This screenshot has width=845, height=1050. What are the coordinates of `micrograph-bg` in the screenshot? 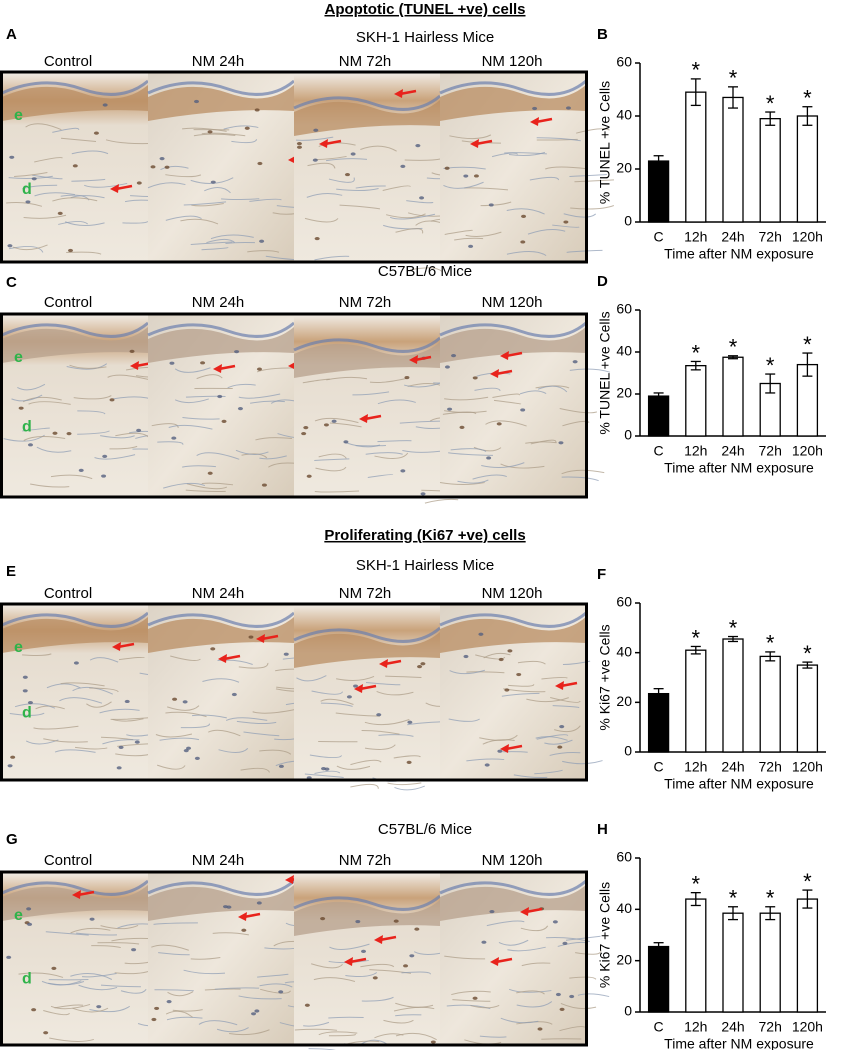 It's located at (367, 167).